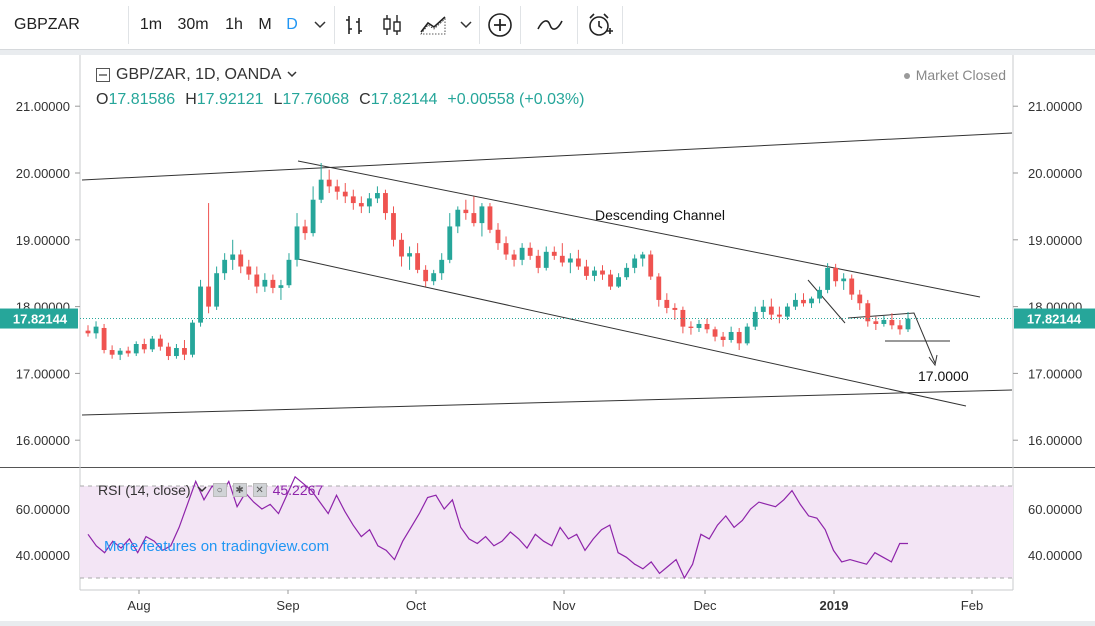  What do you see at coordinates (151, 24) in the screenshot?
I see `interval-1m: 1m` at bounding box center [151, 24].